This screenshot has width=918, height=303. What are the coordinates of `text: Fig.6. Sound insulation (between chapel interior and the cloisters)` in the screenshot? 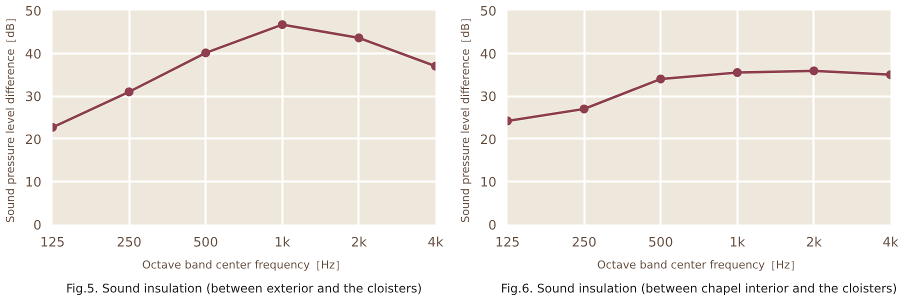 It's located at (699, 289).